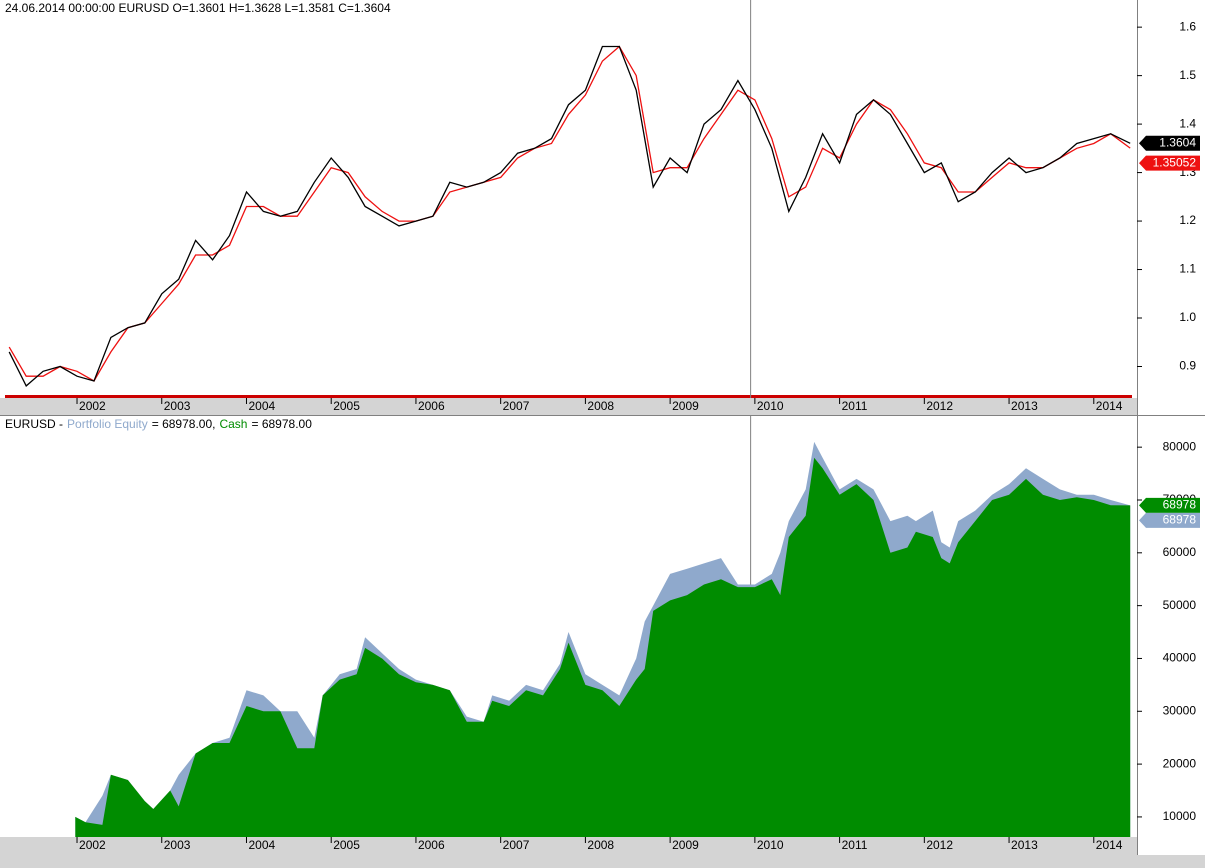 Image resolution: width=1205 pixels, height=868 pixels. I want to click on y-tick-label: 1.1, so click(1187, 269).